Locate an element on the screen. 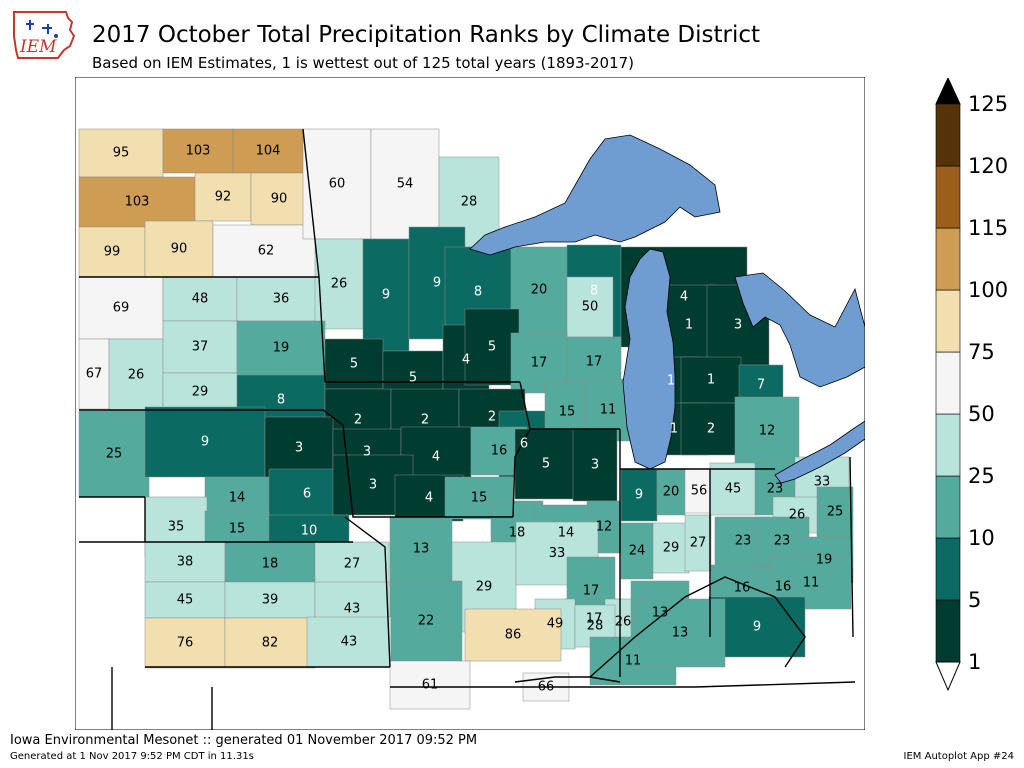 This screenshot has height=768, width=1024. district-rank-label: 2 is located at coordinates (425, 420).